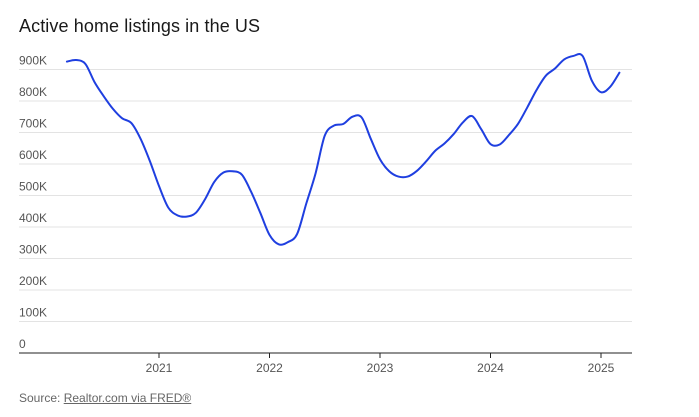  What do you see at coordinates (33, 124) in the screenshot?
I see `y-tick-label: 700K` at bounding box center [33, 124].